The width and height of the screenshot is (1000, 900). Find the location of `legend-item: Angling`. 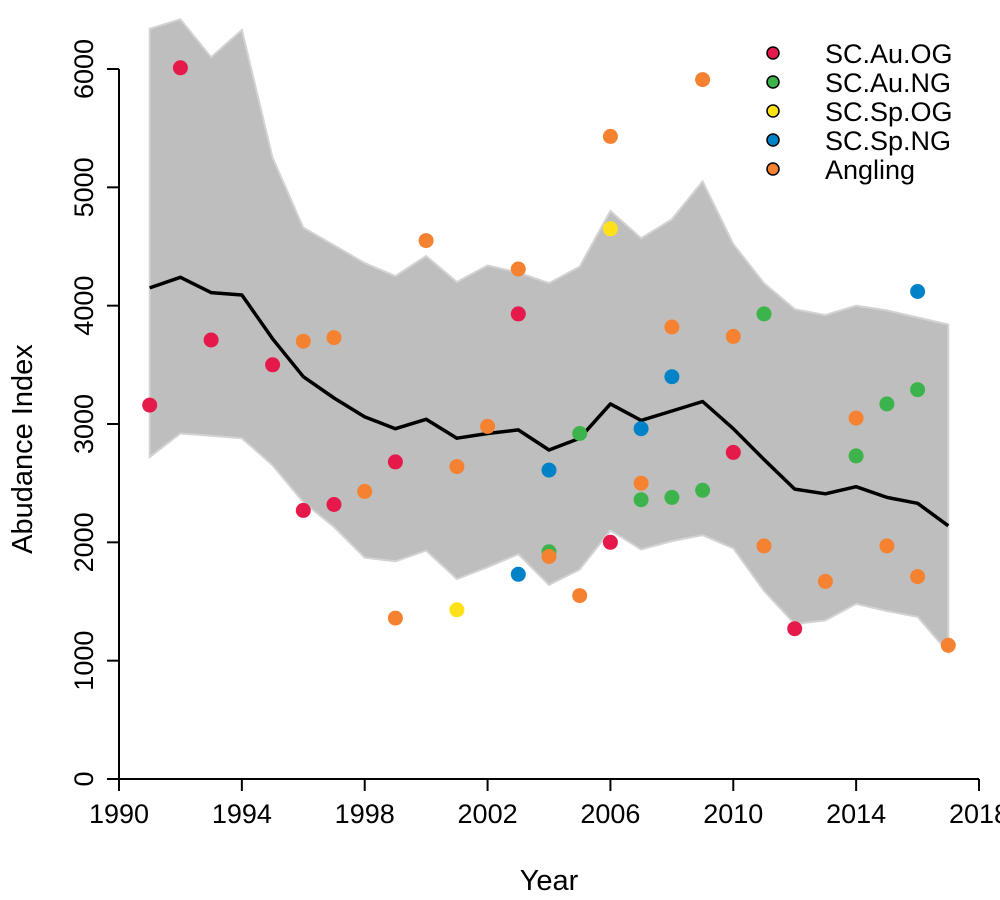

legend-item: Angling is located at coordinates (840, 170).